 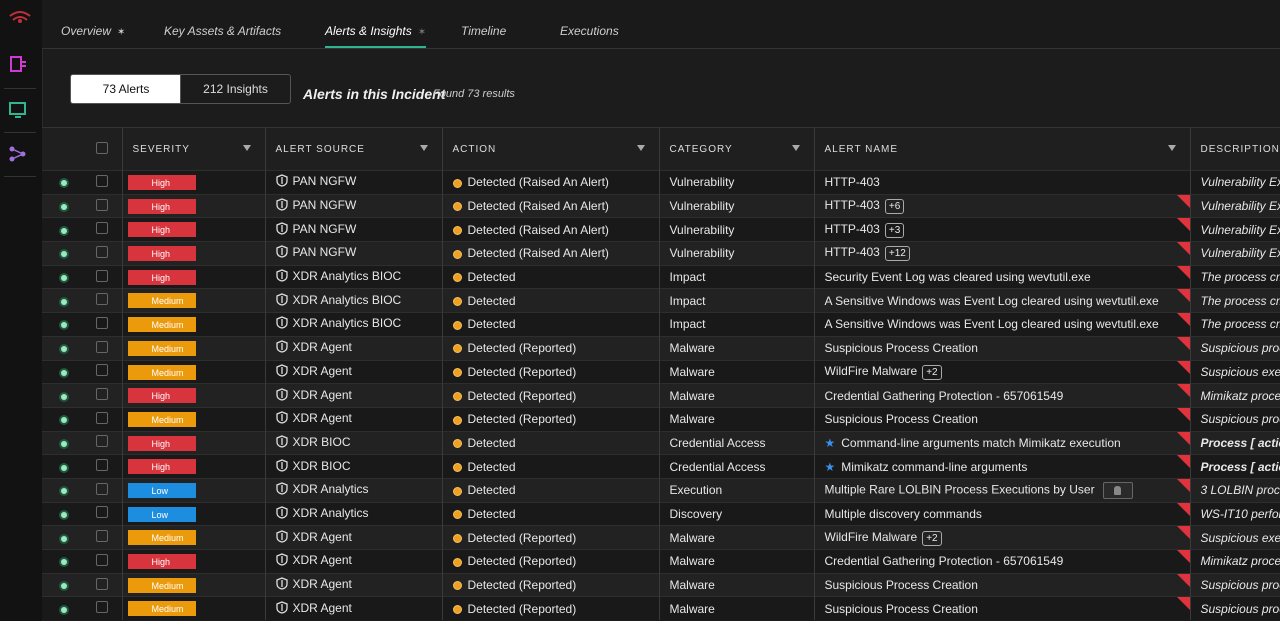 What do you see at coordinates (934, 467) in the screenshot?
I see `alert-name: Mimikatz command-line arguments` at bounding box center [934, 467].